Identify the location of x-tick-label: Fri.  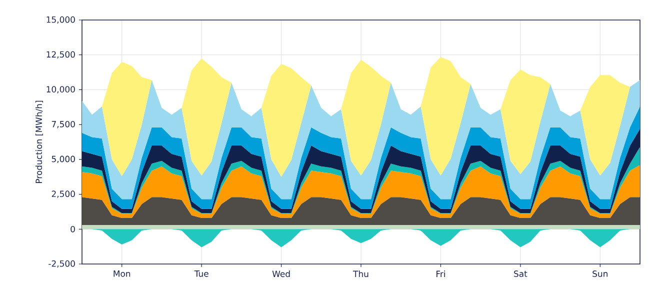
(440, 273).